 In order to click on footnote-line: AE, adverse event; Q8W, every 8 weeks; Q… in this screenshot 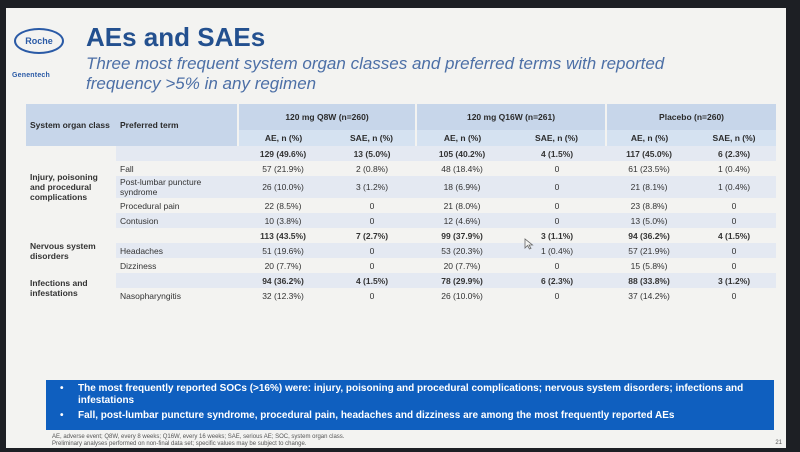, I will do `click(198, 437)`.